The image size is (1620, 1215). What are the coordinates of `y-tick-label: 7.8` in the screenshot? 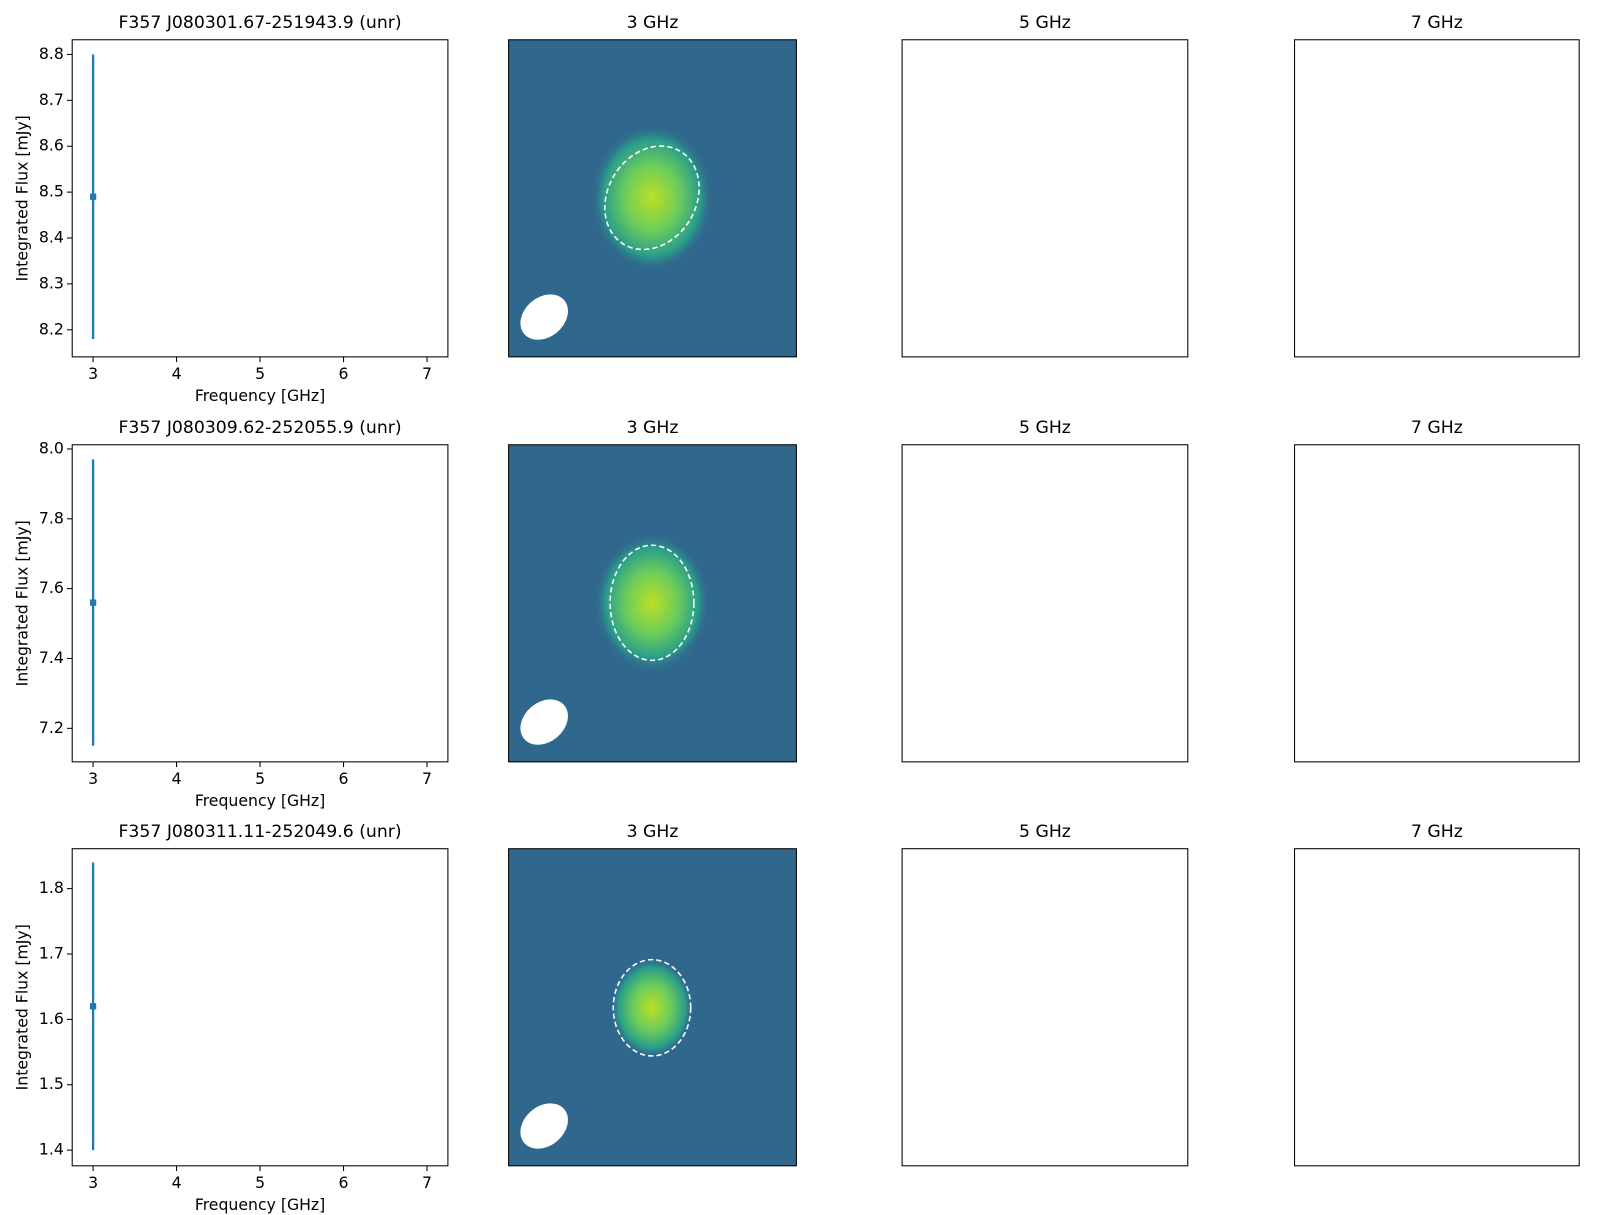 It's located at (51, 517).